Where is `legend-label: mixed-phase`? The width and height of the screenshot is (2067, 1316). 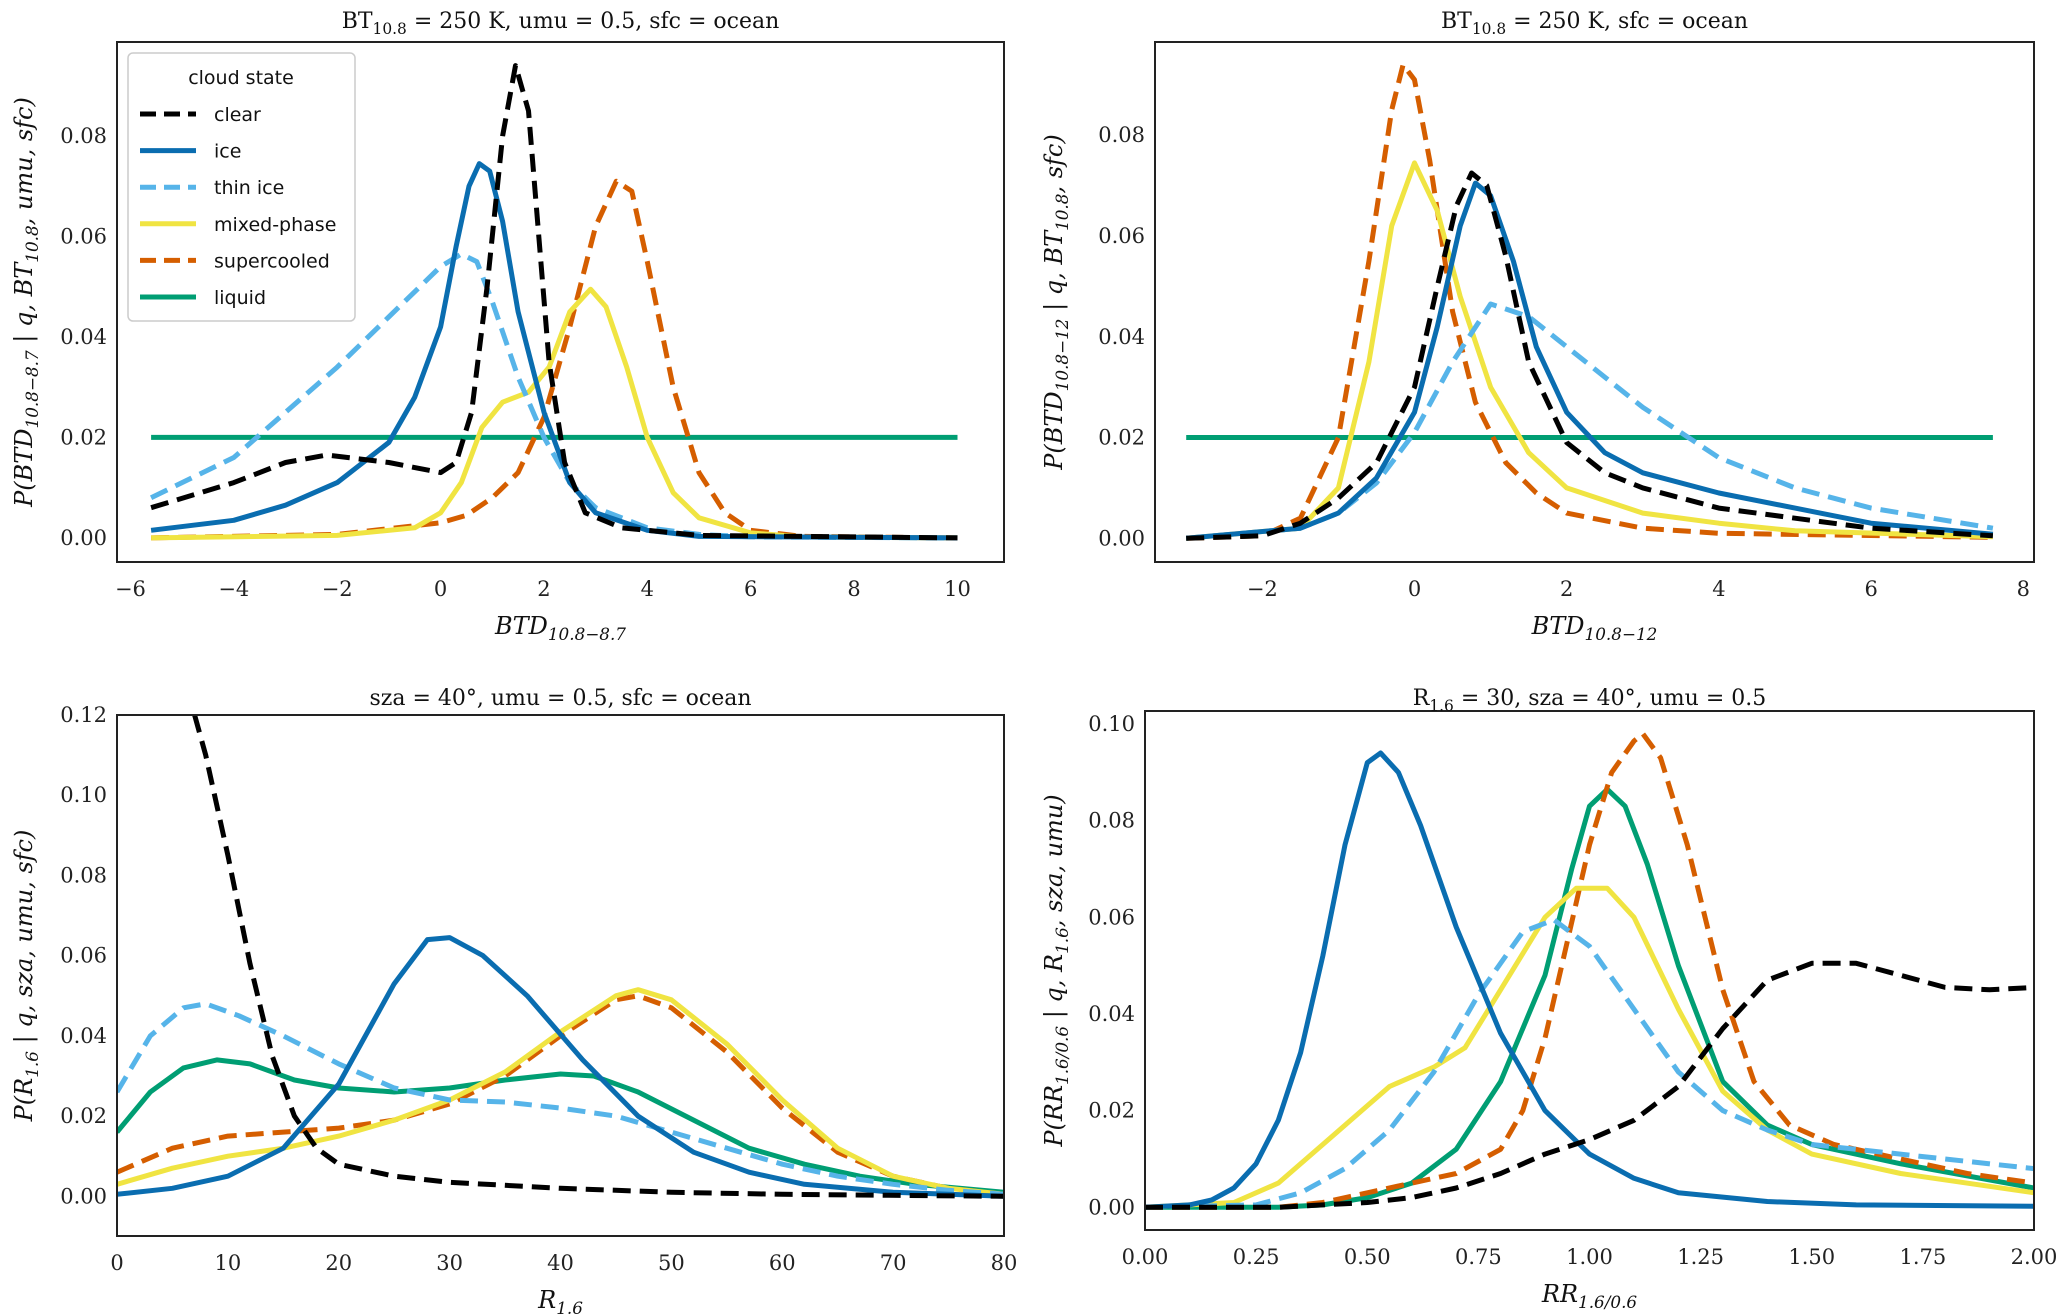
legend-label: mixed-phase is located at coordinates (275, 225).